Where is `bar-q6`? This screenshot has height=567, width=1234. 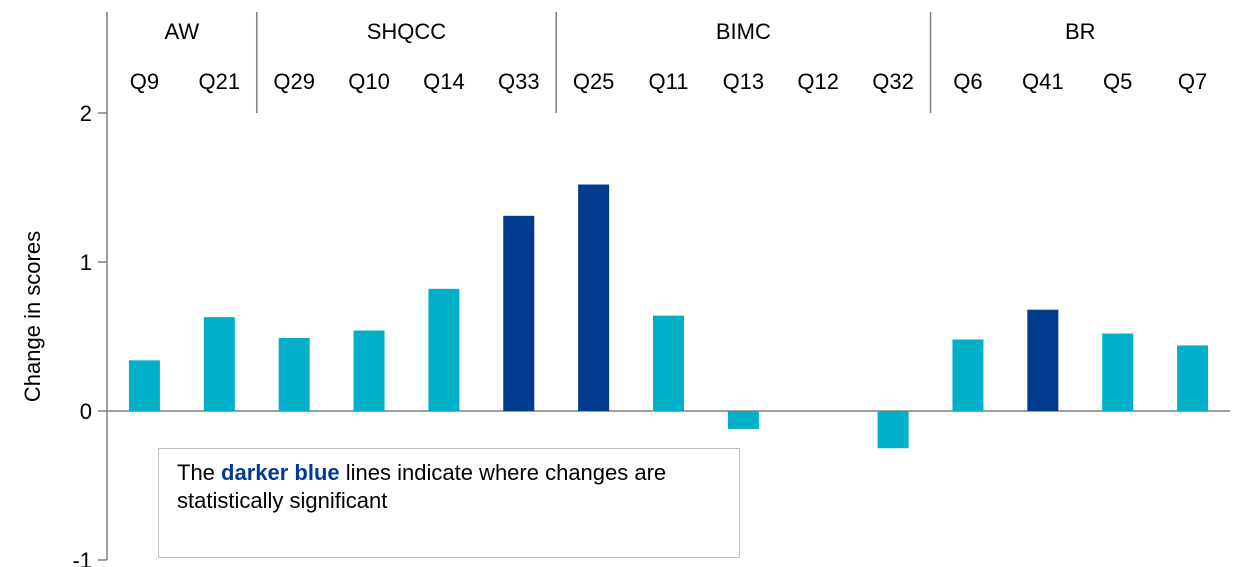
bar-q6 is located at coordinates (968, 375).